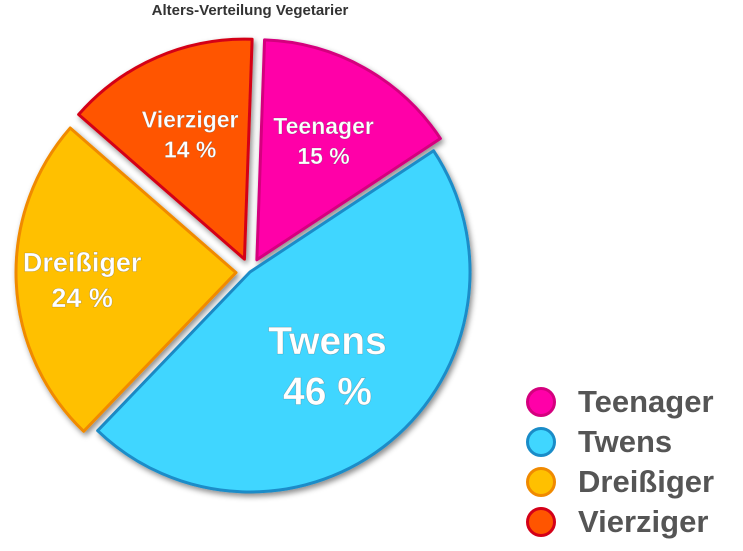  I want to click on legend-label-dreissiger: Dreißiger, so click(646, 481).